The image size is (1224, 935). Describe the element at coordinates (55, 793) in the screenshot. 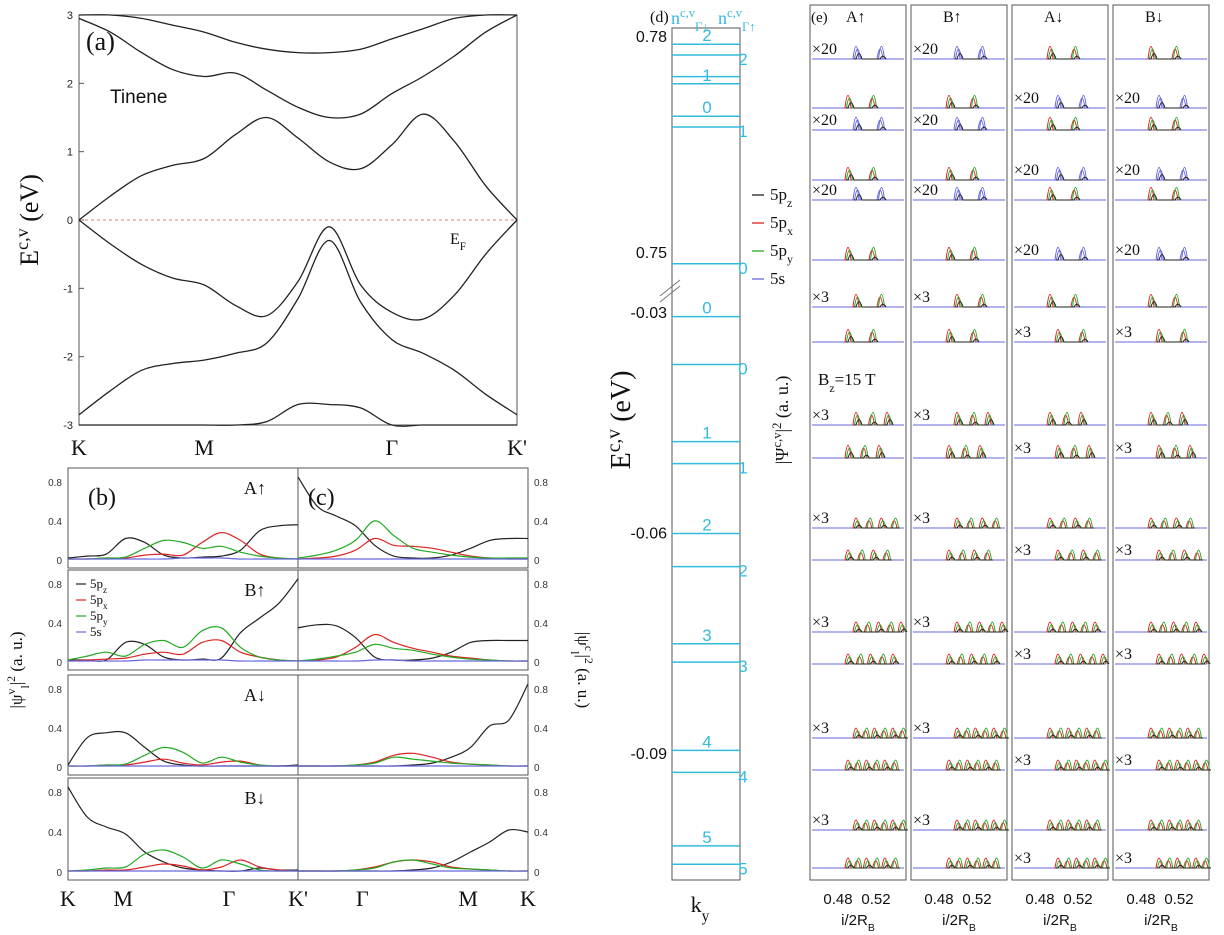

I see `y-tick-label: 0.8` at that location.